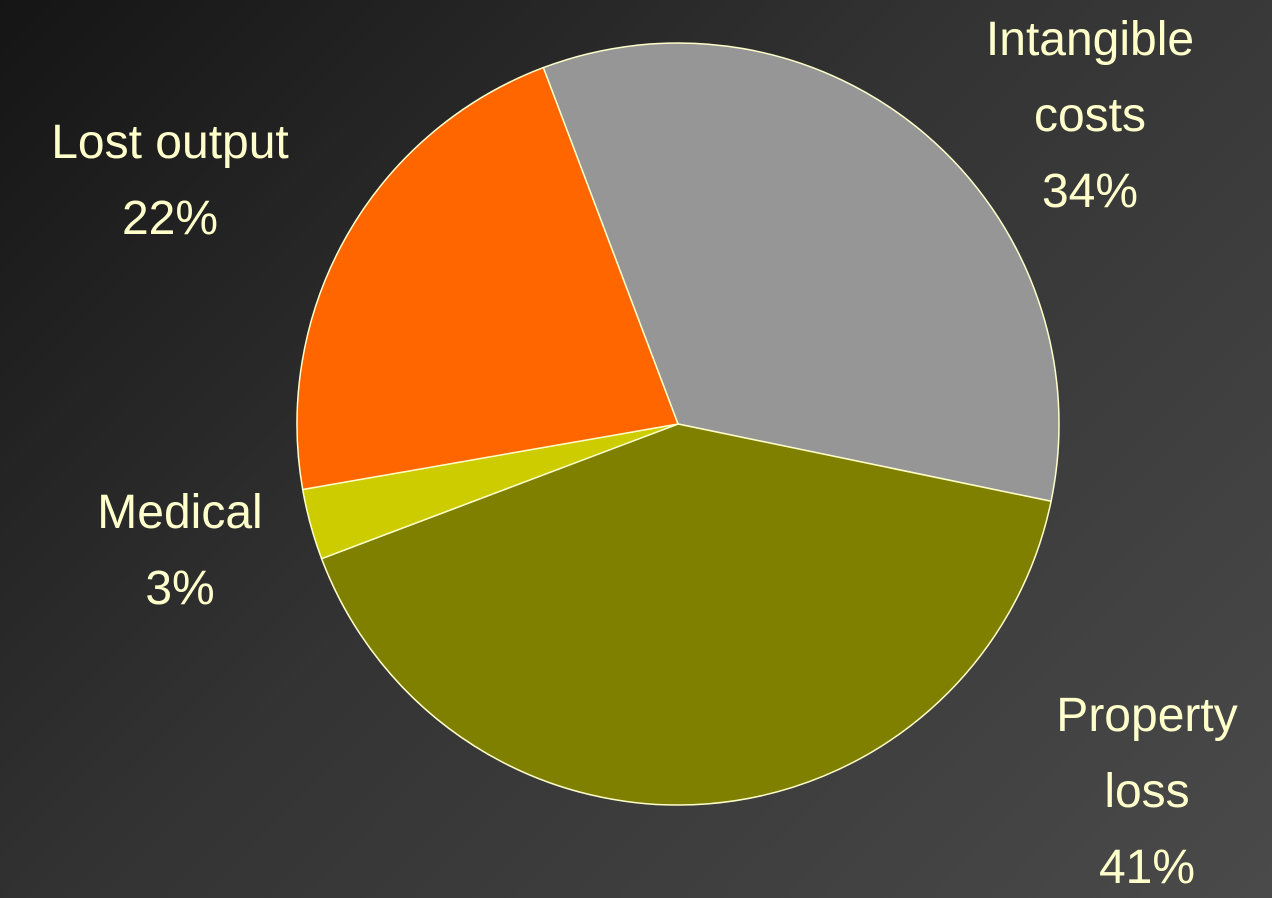 The height and width of the screenshot is (898, 1272). I want to click on value-label: 3%, so click(180, 588).